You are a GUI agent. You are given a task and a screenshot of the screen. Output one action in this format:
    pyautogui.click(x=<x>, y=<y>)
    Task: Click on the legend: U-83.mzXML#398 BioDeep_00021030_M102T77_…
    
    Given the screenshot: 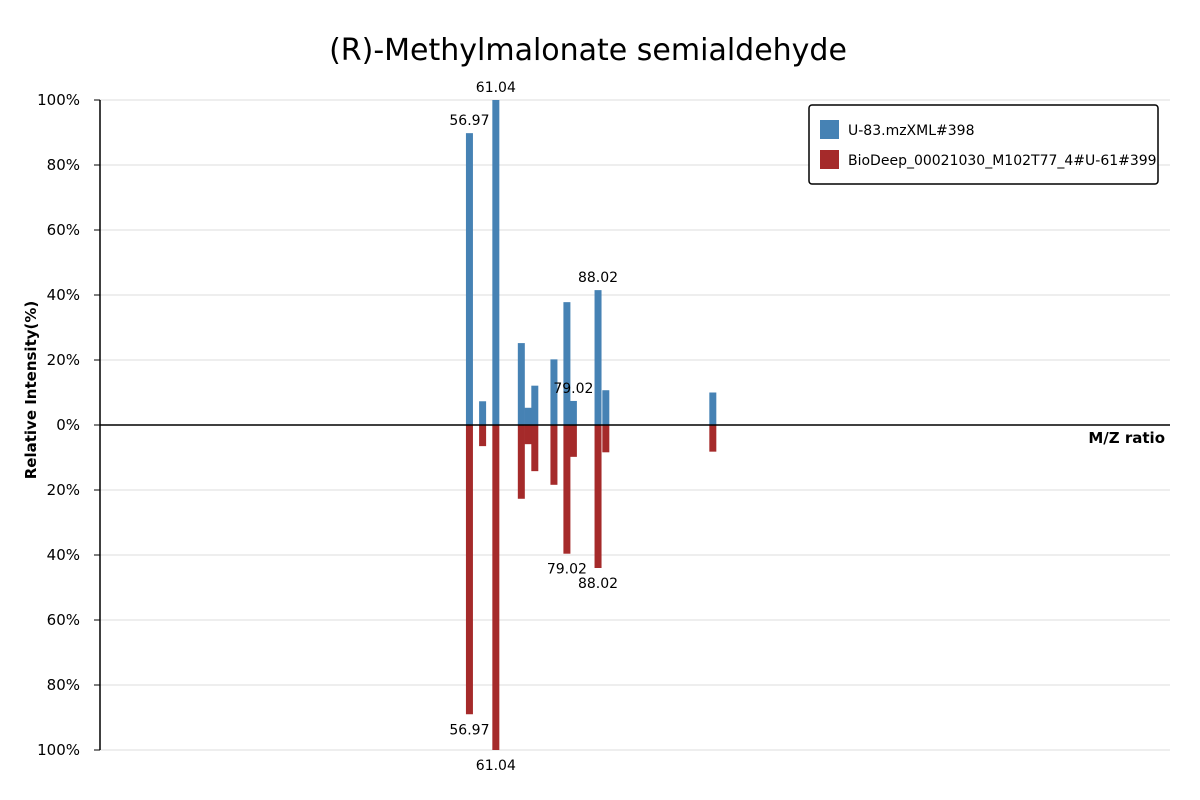 What is the action you would take?
    pyautogui.click(x=983, y=144)
    